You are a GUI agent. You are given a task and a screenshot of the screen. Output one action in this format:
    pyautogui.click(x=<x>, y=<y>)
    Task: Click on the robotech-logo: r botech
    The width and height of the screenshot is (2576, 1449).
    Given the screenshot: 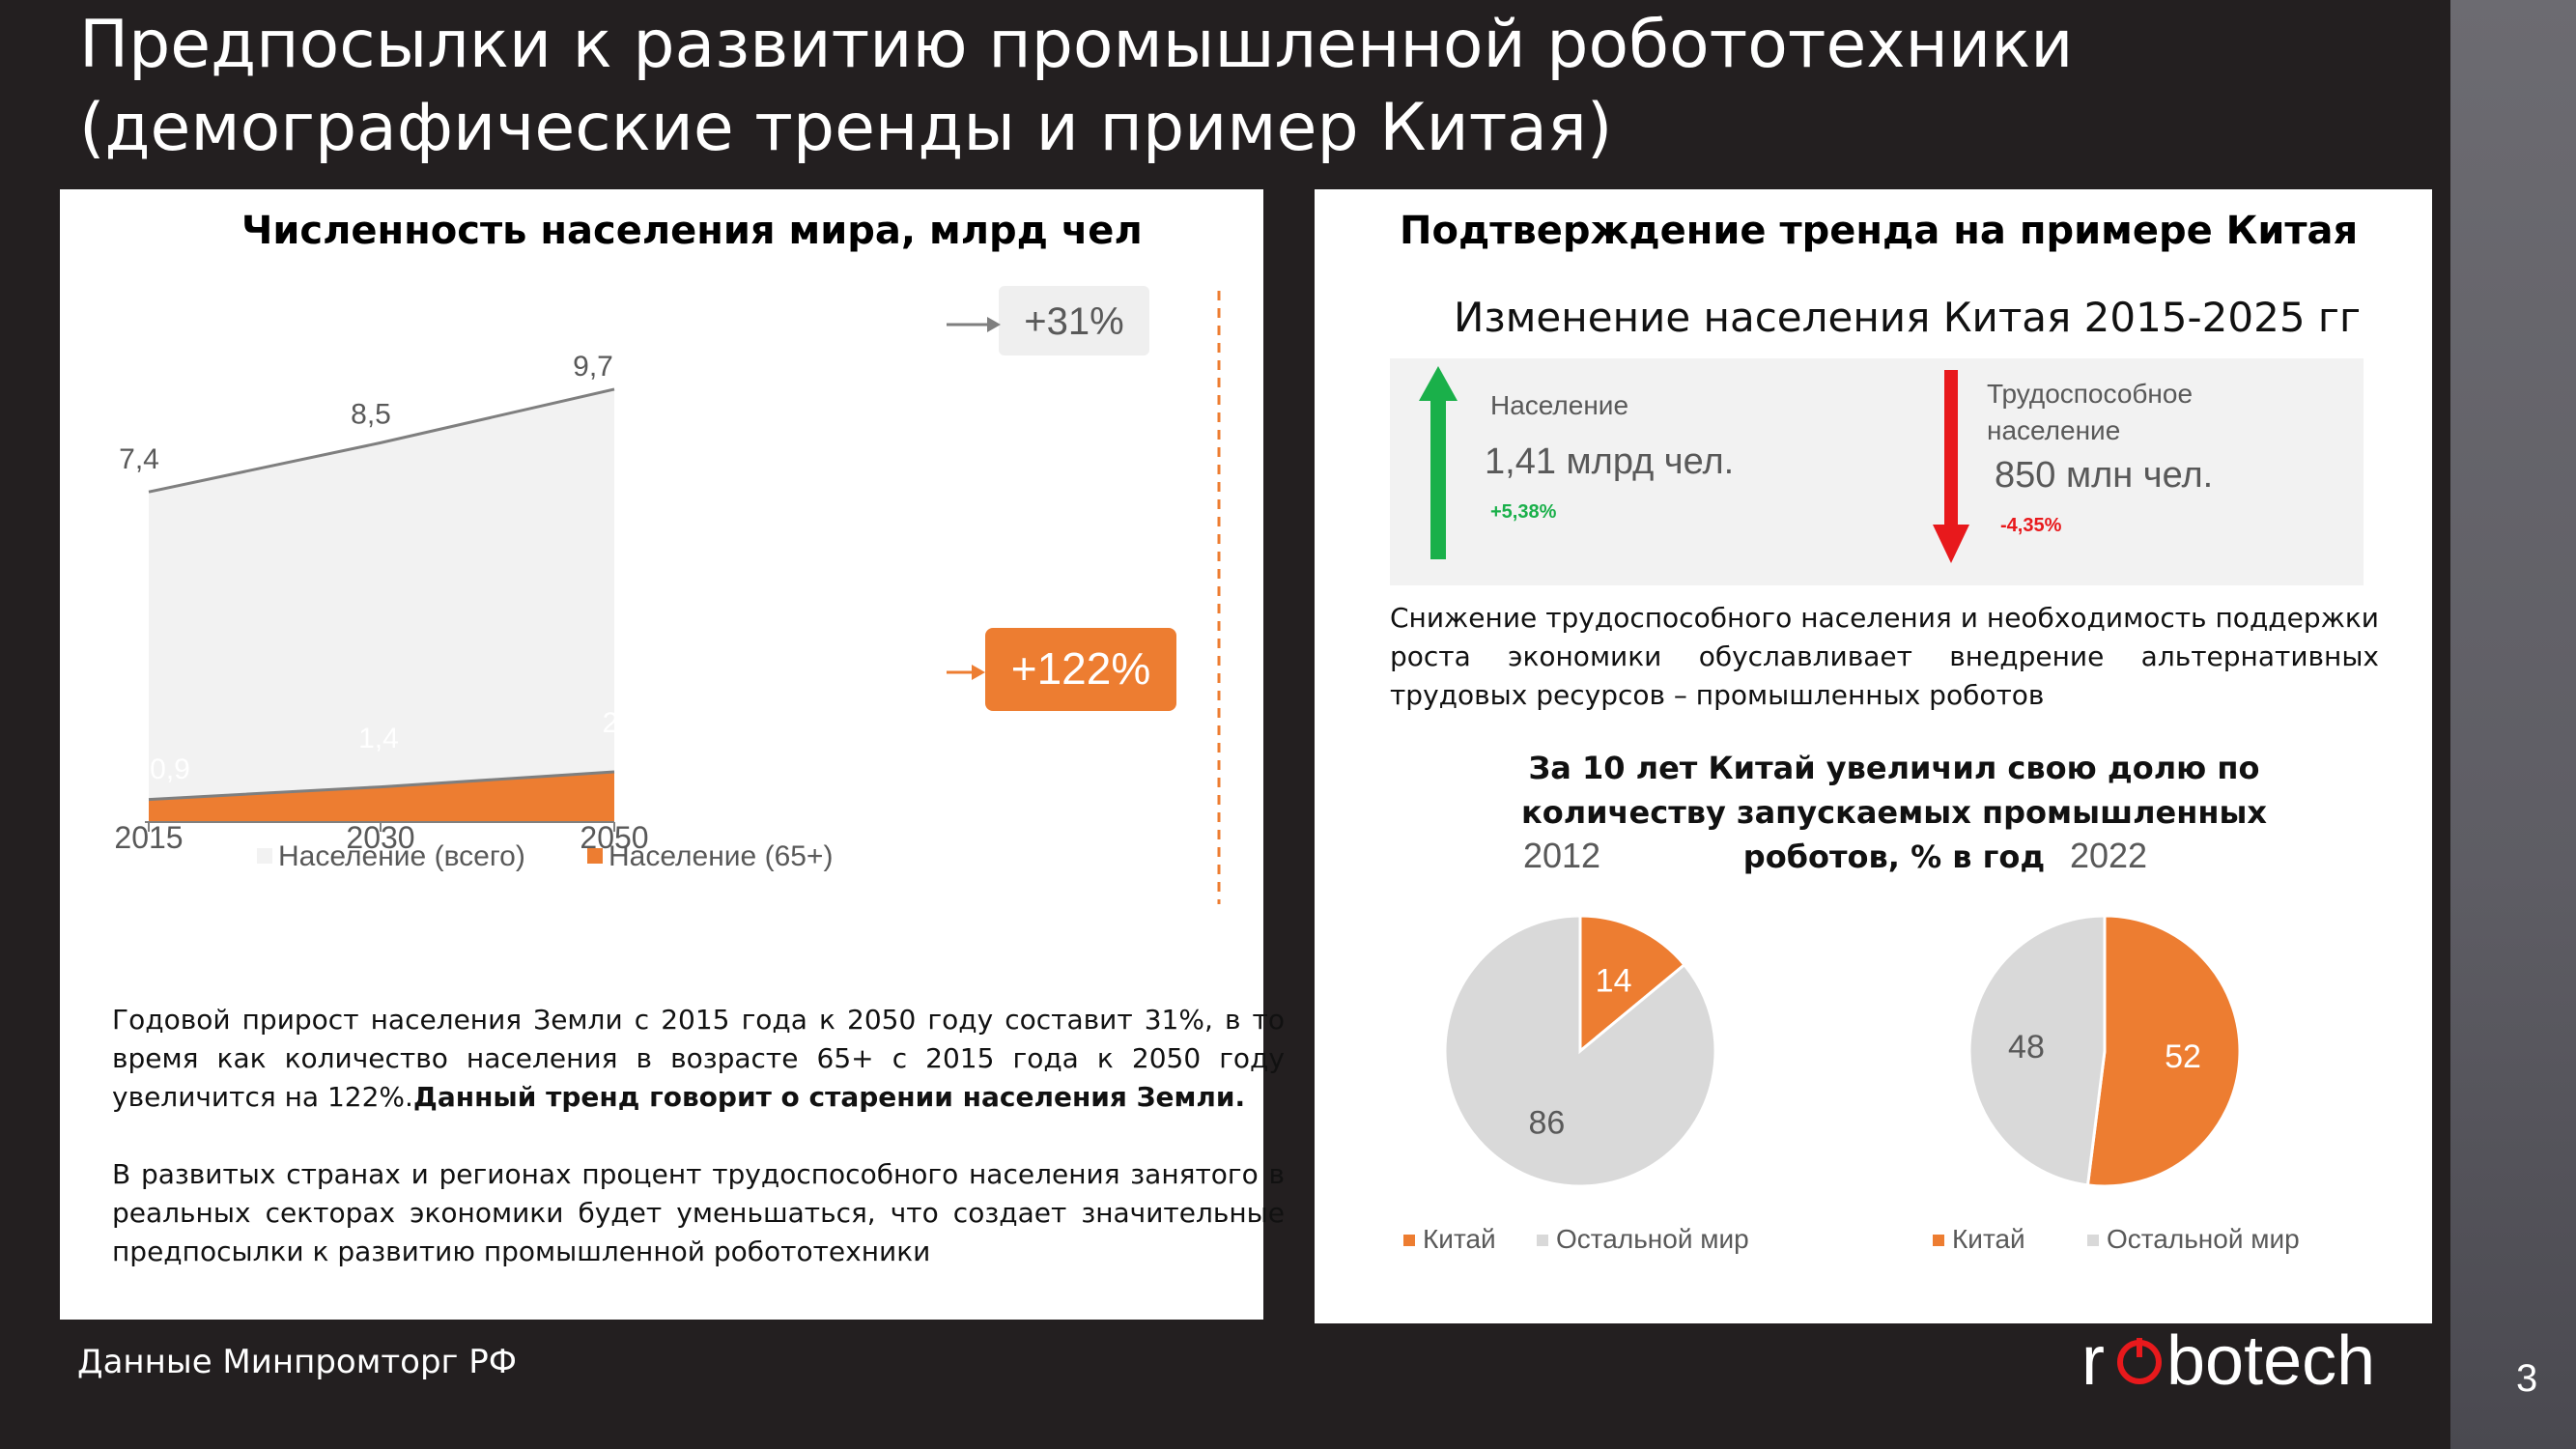 What is the action you would take?
    pyautogui.click(x=2228, y=1362)
    